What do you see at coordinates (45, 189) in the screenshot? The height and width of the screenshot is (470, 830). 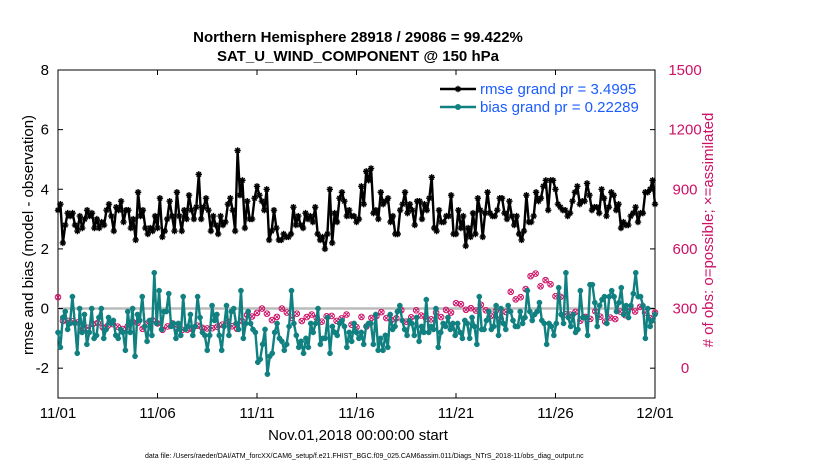 I see `y-tick-label: 4` at bounding box center [45, 189].